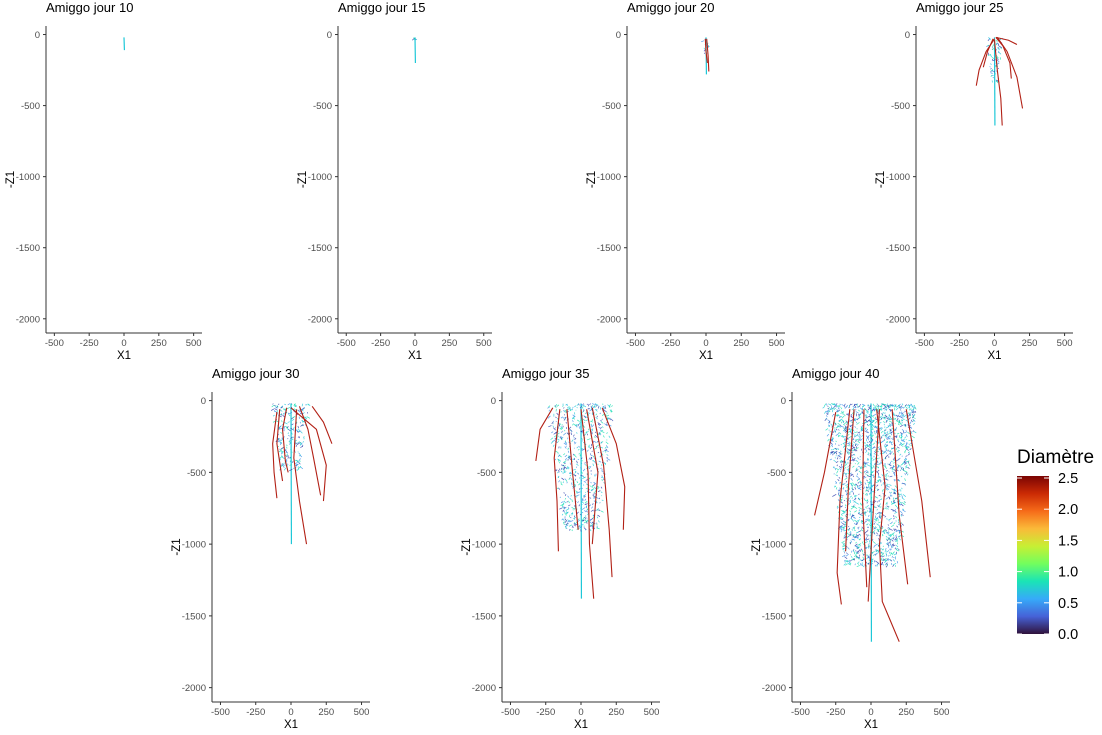 The width and height of the screenshot is (1102, 735). Describe the element at coordinates (291, 725) in the screenshot. I see `x-axis-label: X1` at that location.